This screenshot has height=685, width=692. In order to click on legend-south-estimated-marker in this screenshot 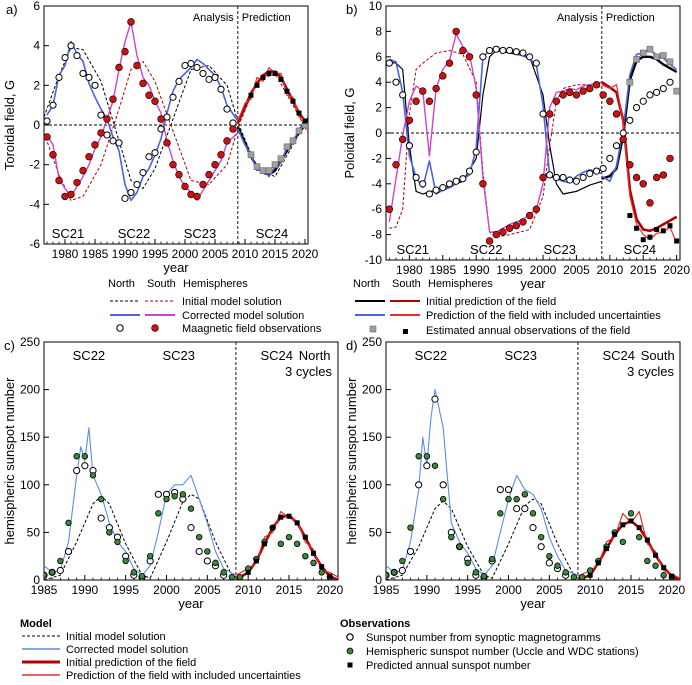, I will do `click(405, 331)`.